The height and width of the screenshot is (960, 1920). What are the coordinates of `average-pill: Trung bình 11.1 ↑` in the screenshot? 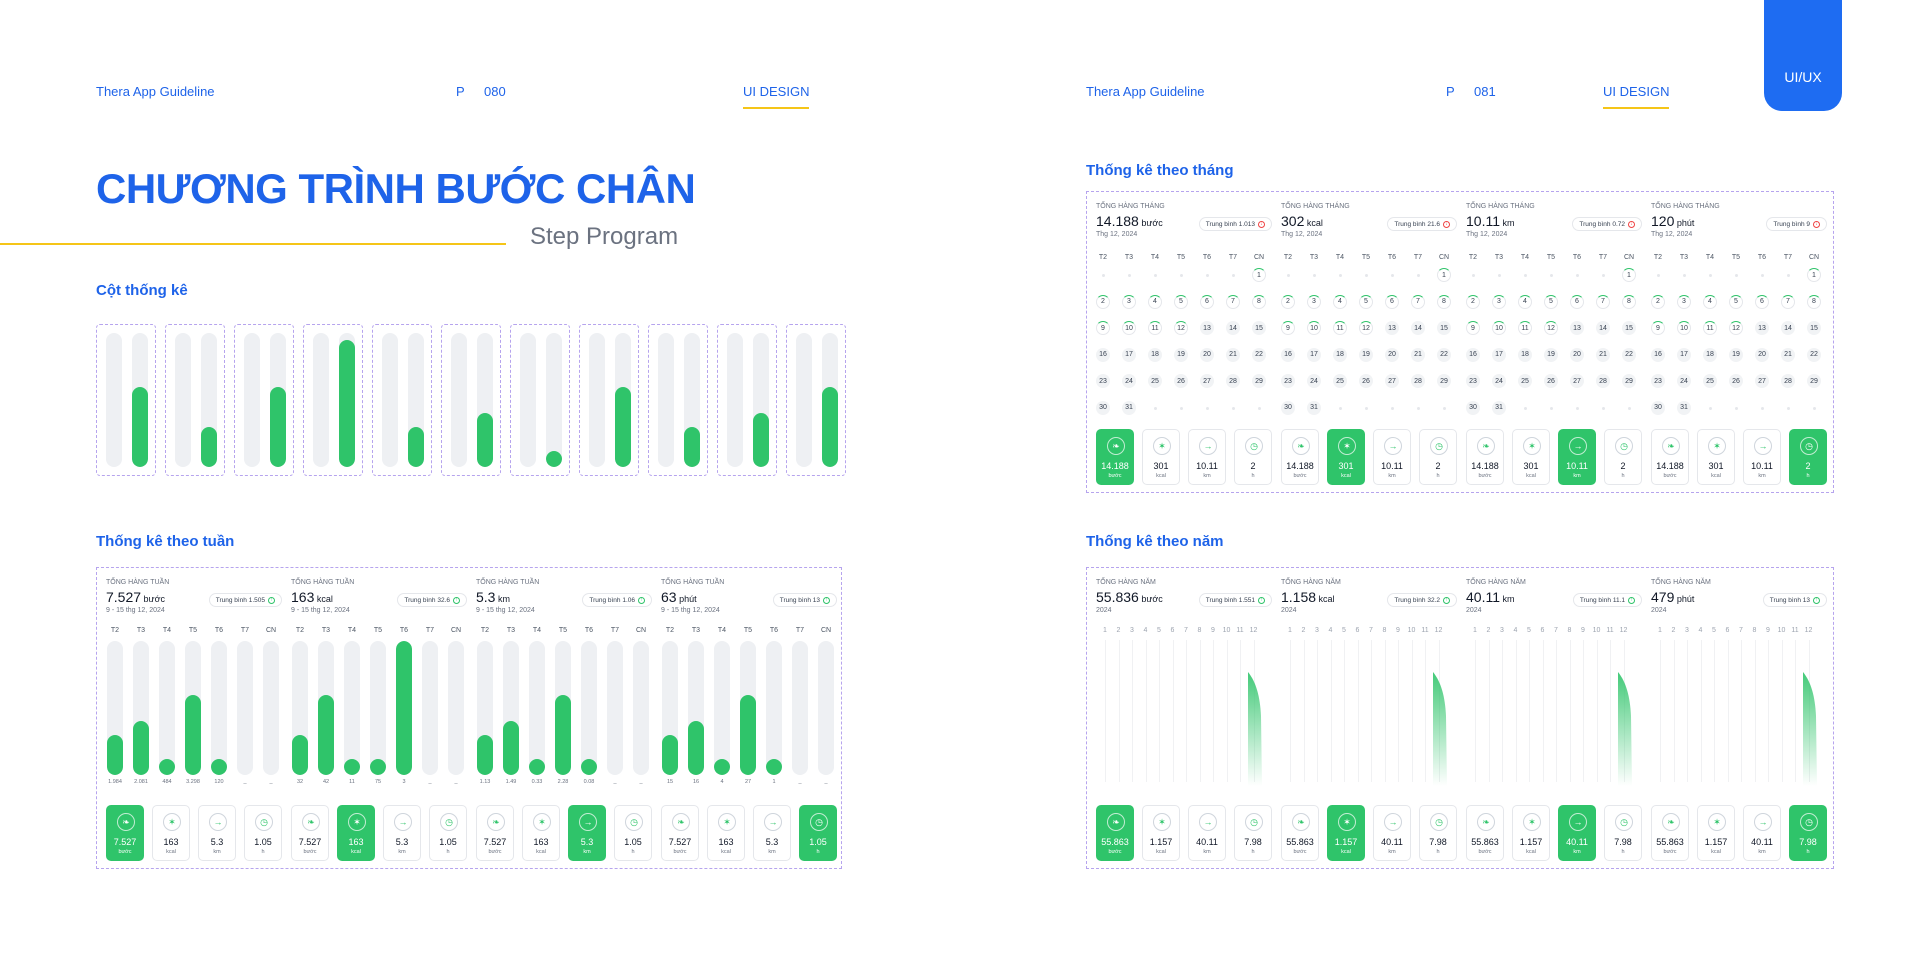 It's located at (1607, 600).